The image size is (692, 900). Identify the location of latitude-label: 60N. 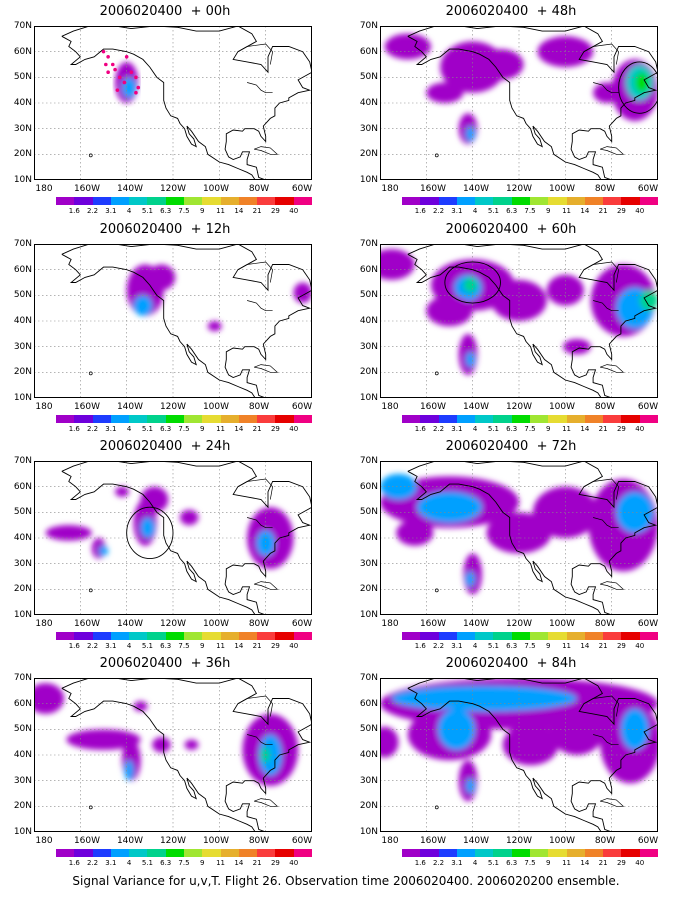
(368, 703).